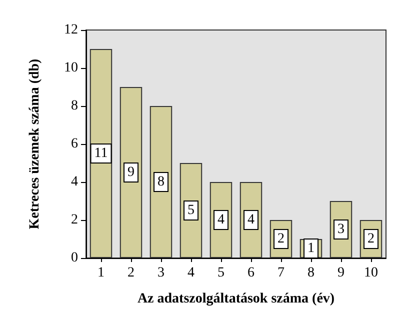 This screenshot has width=408, height=327. Describe the element at coordinates (281, 273) in the screenshot. I see `x-tick-label: 7` at that location.